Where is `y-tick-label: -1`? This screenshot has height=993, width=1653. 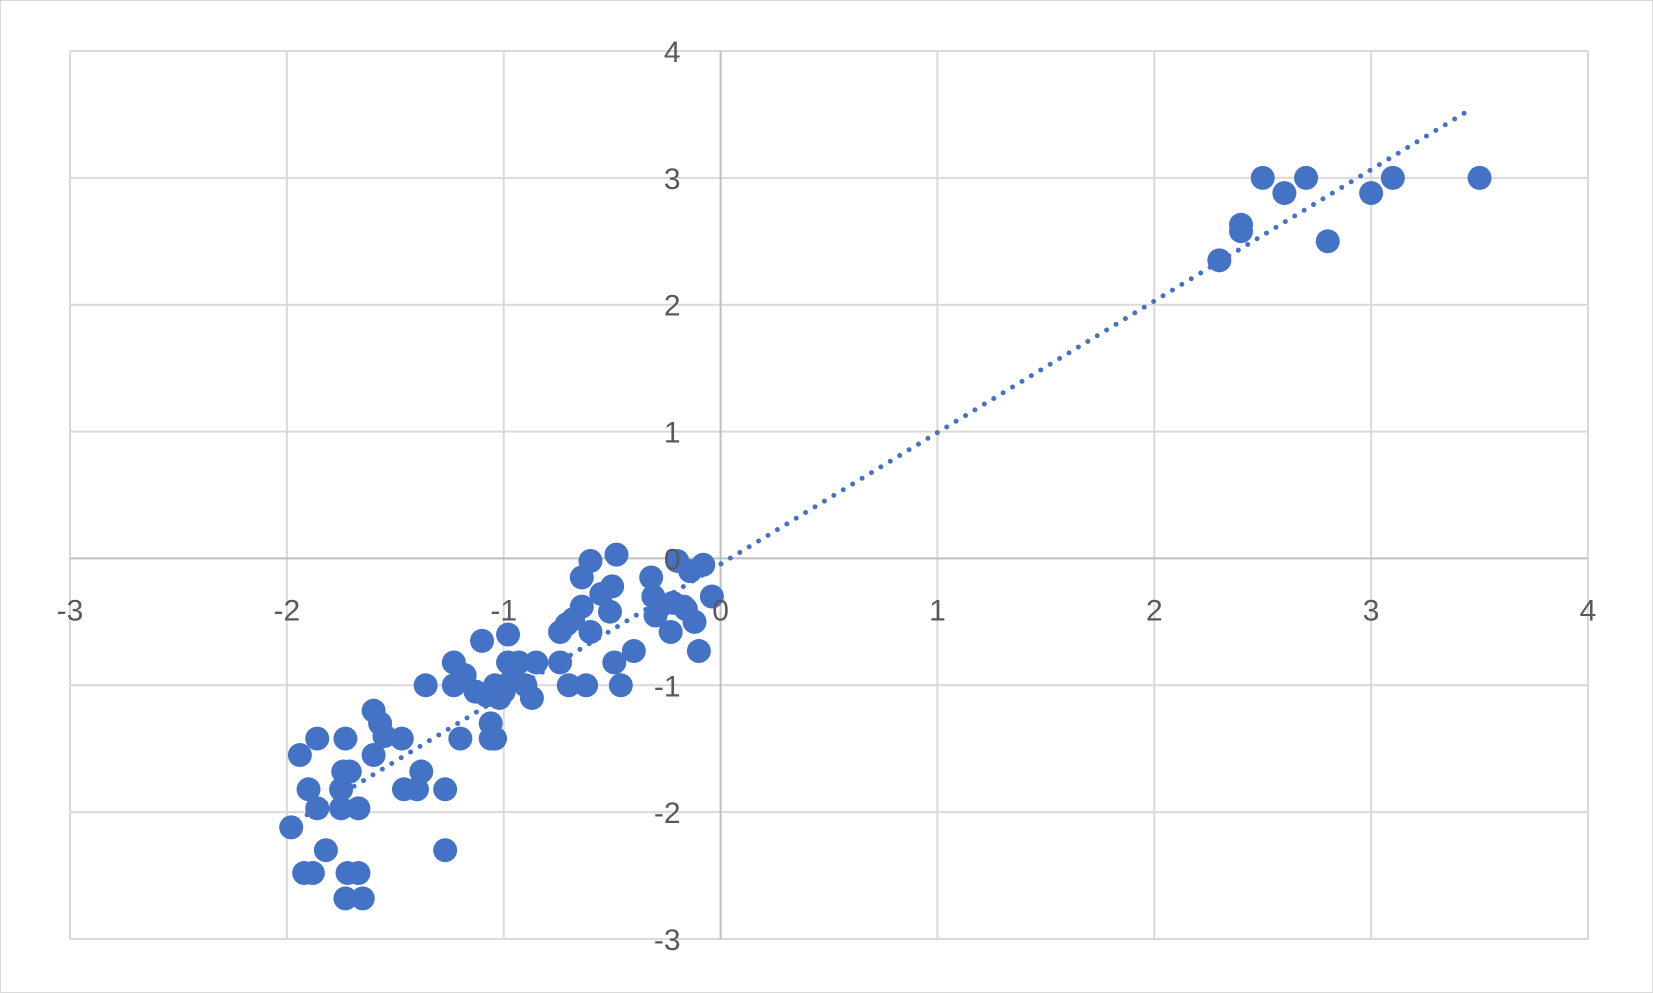 y-tick-label: -1 is located at coordinates (667, 686).